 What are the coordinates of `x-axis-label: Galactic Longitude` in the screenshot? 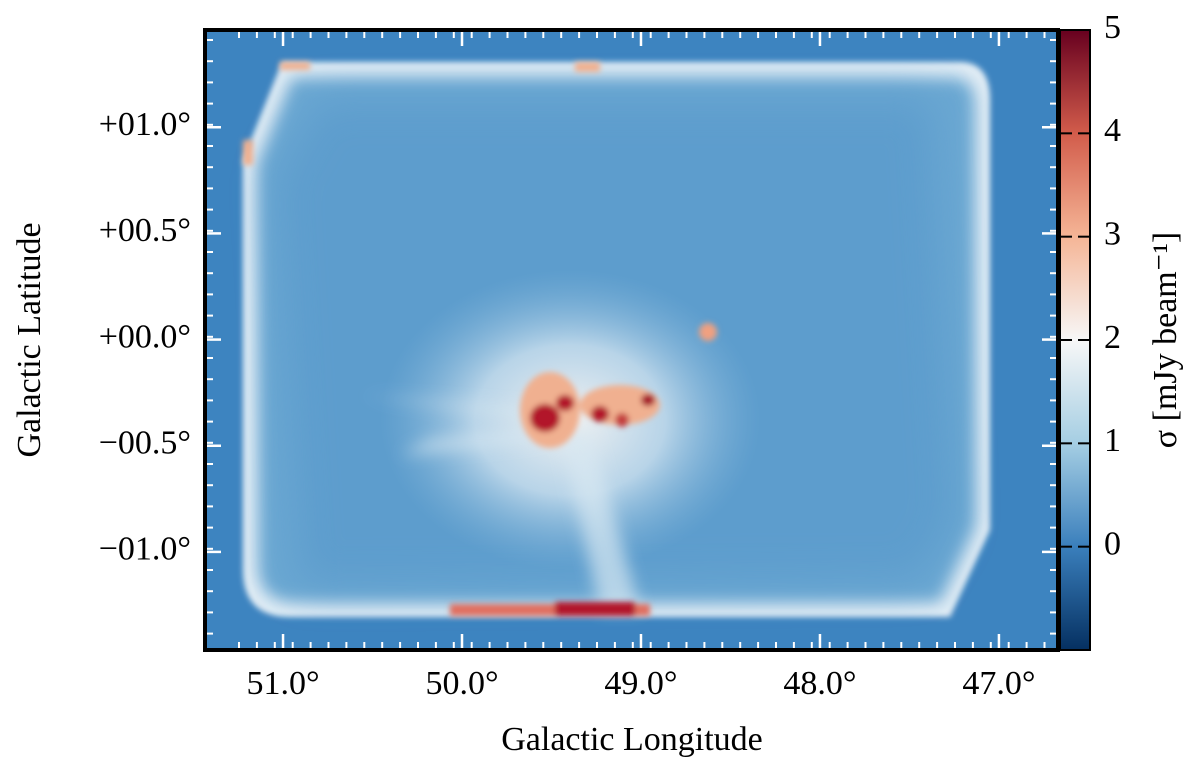 It's located at (632, 739).